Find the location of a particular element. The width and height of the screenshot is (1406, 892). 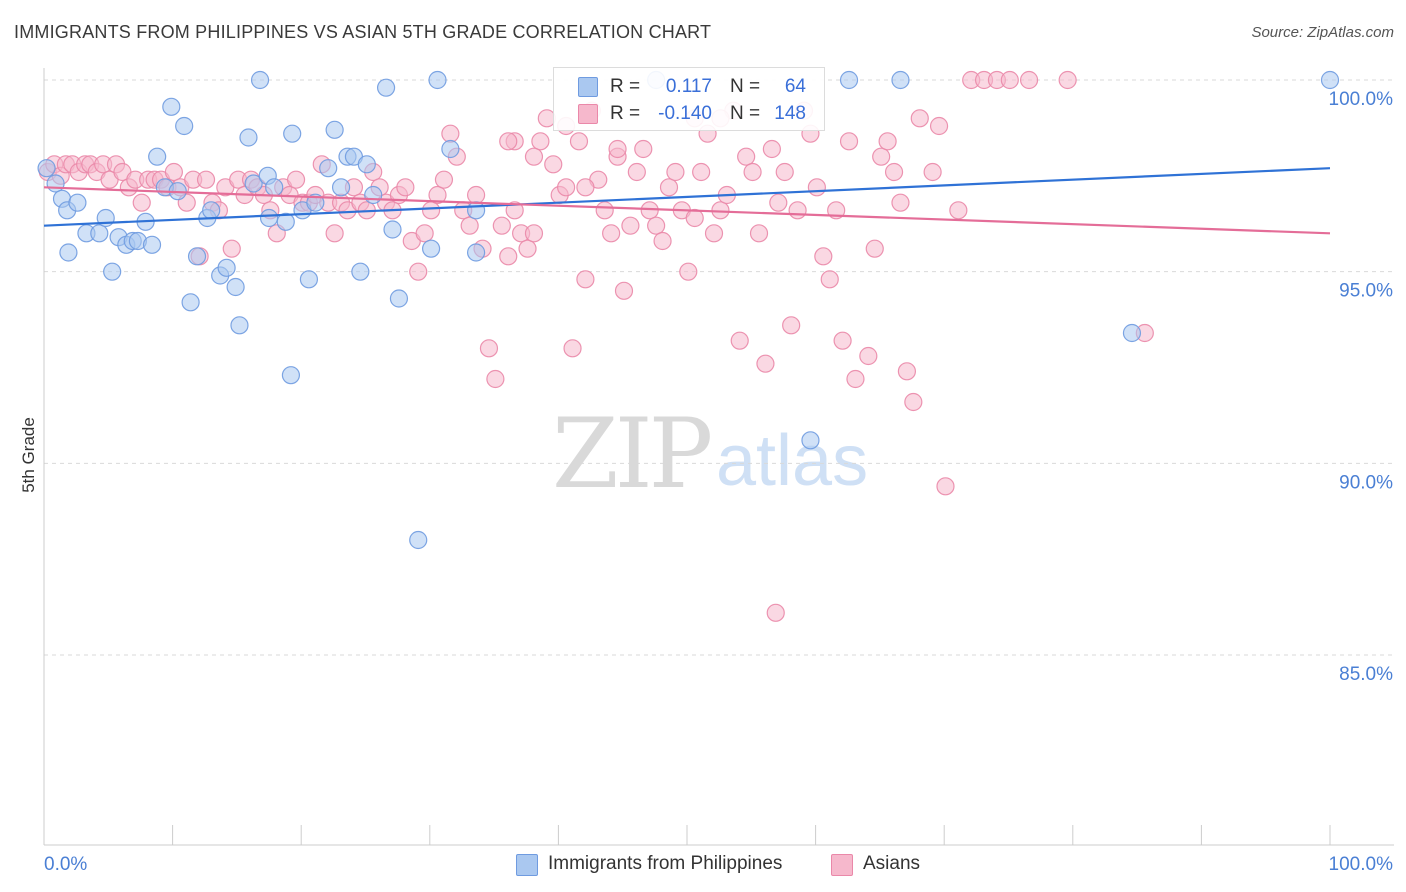

stats-row-blue: R = 0.117 N = 64 is located at coordinates (689, 87).